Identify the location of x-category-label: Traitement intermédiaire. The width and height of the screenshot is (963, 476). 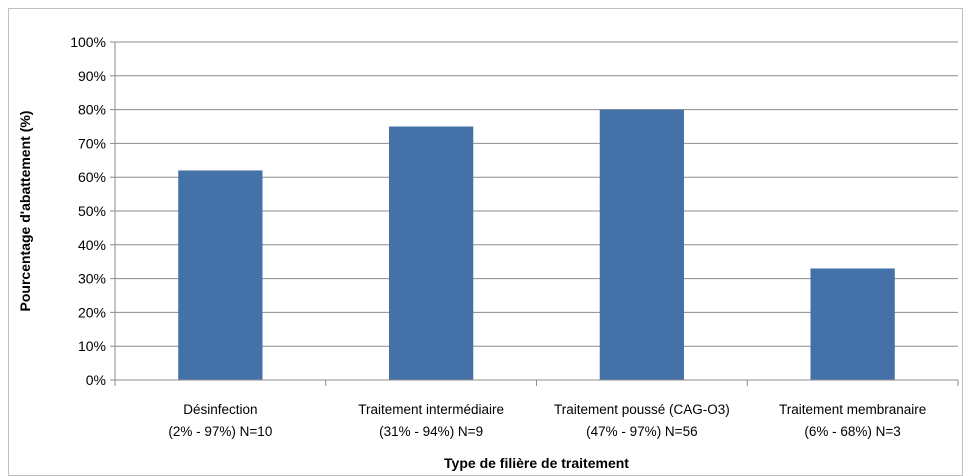
(431, 409).